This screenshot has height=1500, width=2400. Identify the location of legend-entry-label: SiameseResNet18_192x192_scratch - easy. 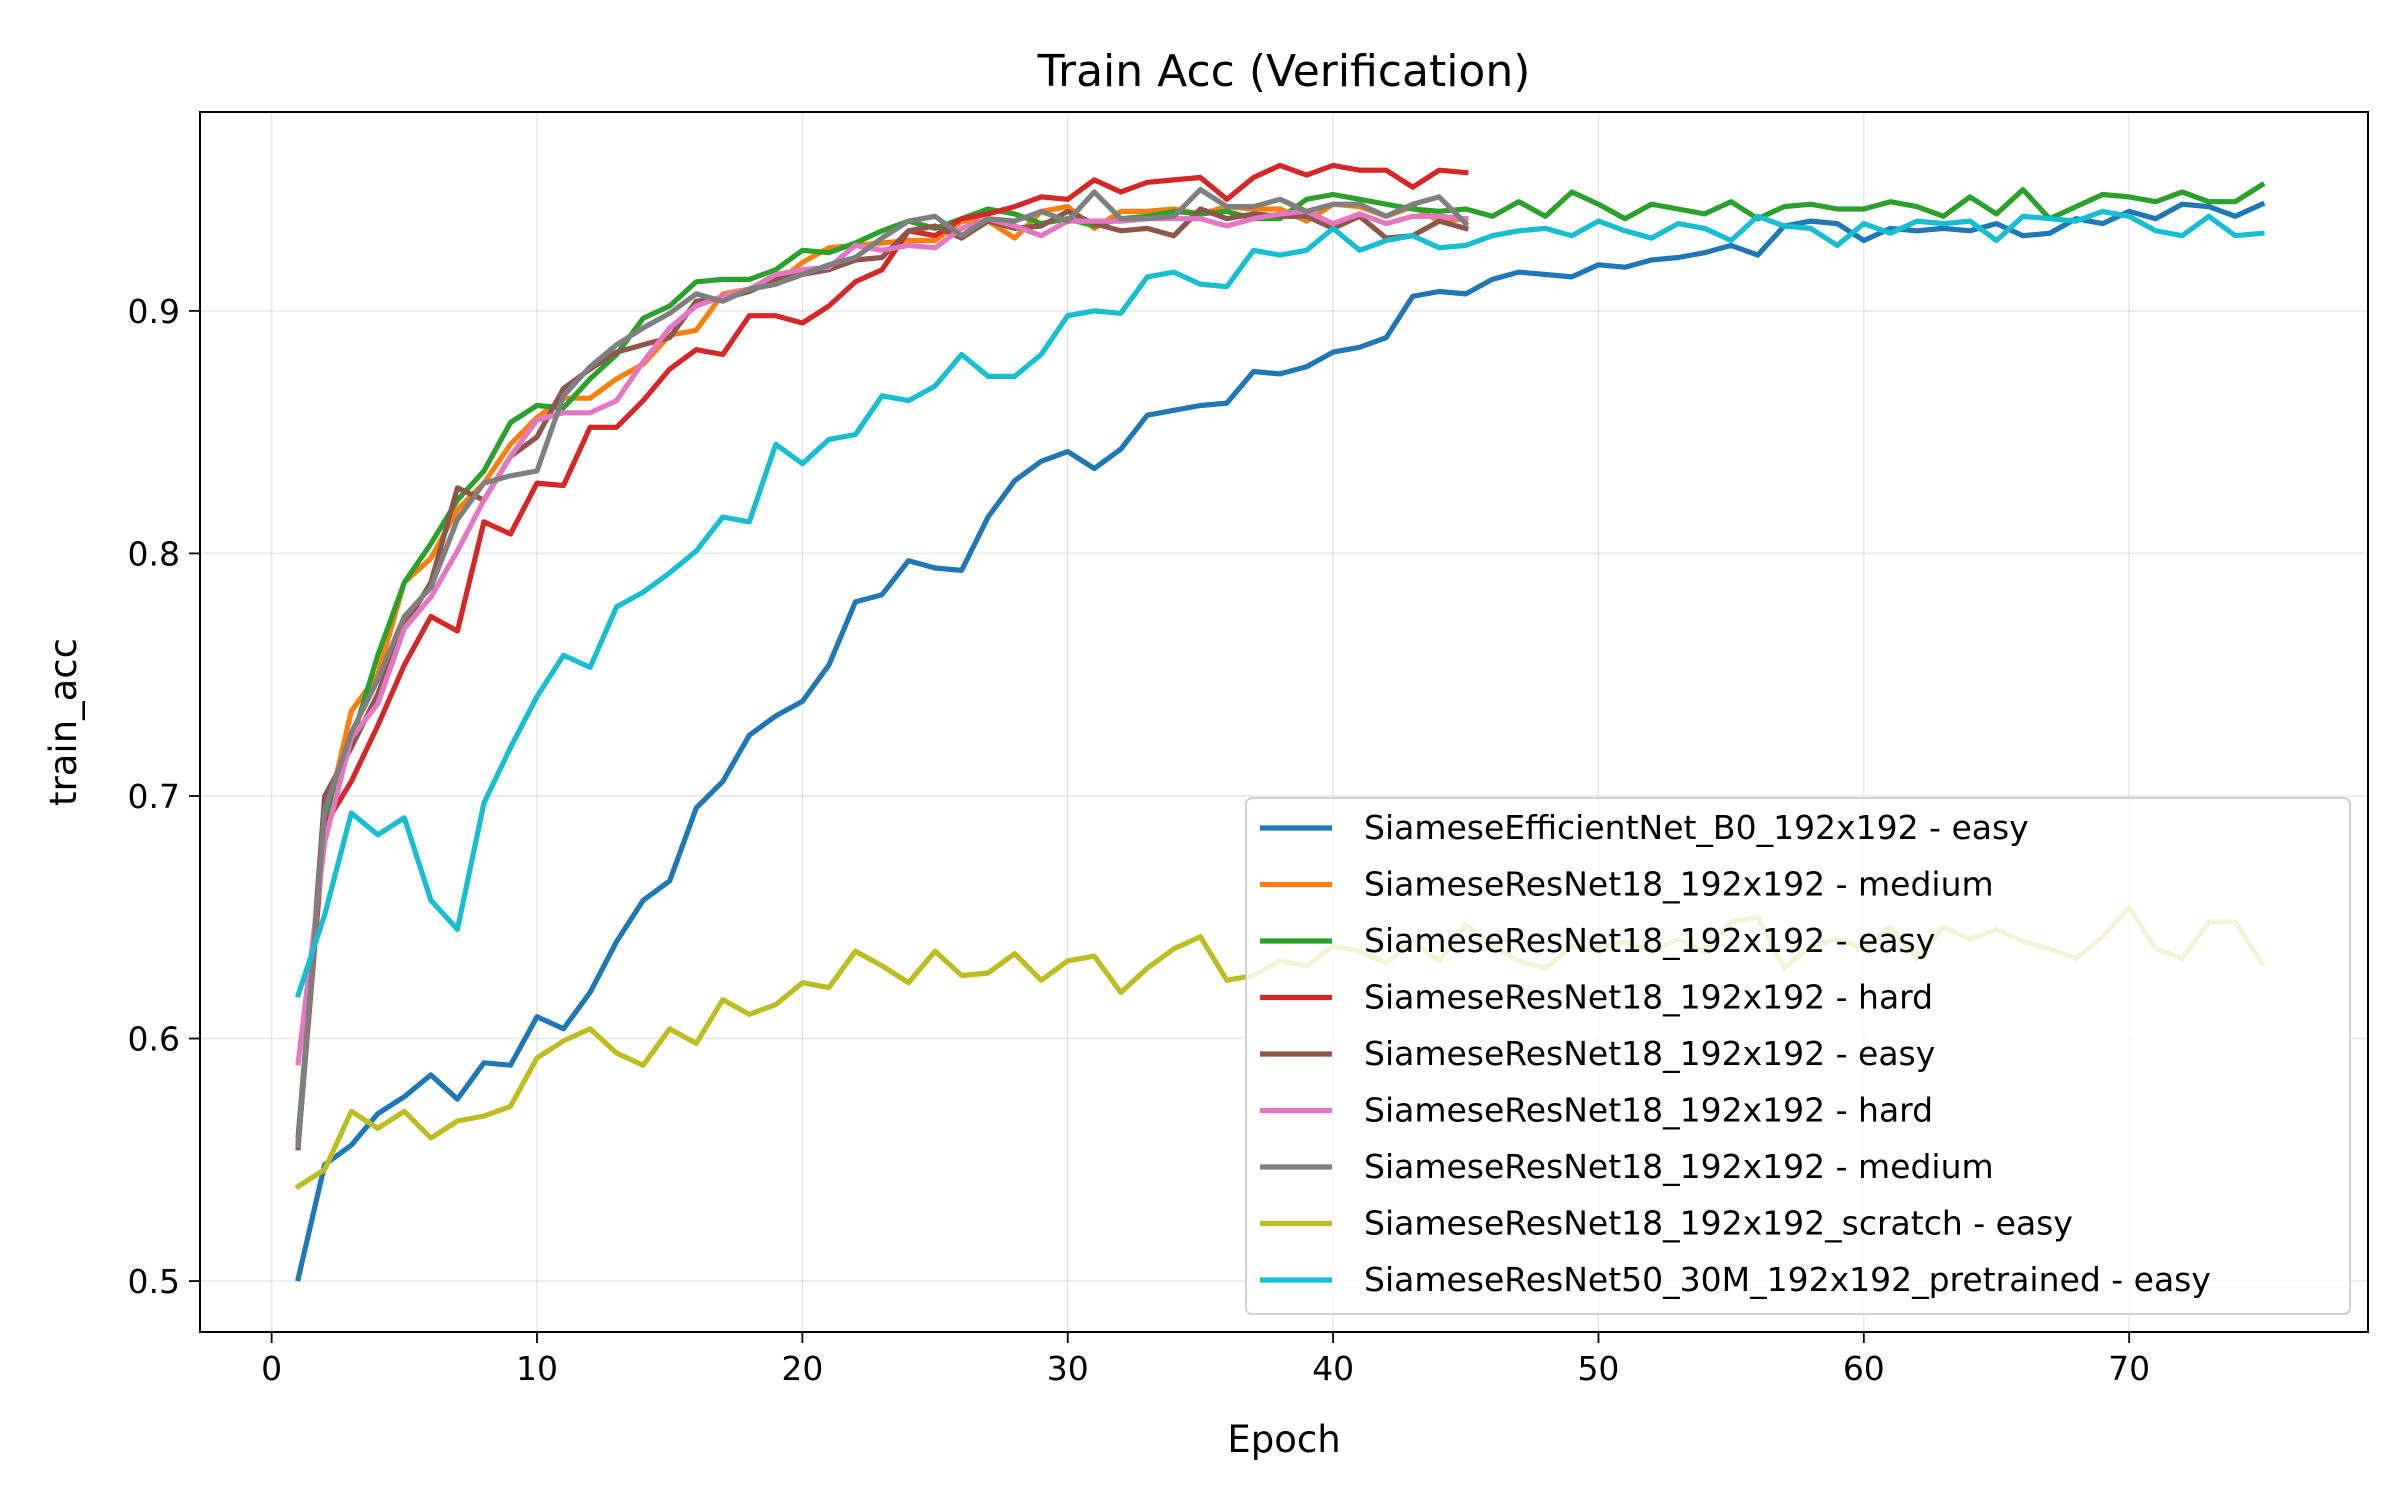
(1718, 1223).